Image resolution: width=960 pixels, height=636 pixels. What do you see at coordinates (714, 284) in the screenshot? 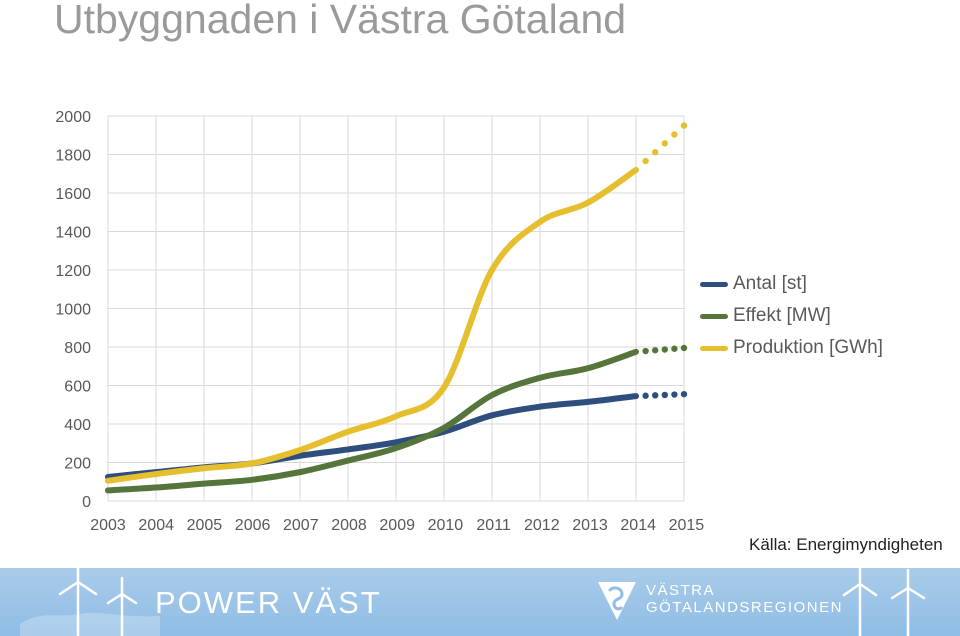
I see `legend-swatch-antal` at bounding box center [714, 284].